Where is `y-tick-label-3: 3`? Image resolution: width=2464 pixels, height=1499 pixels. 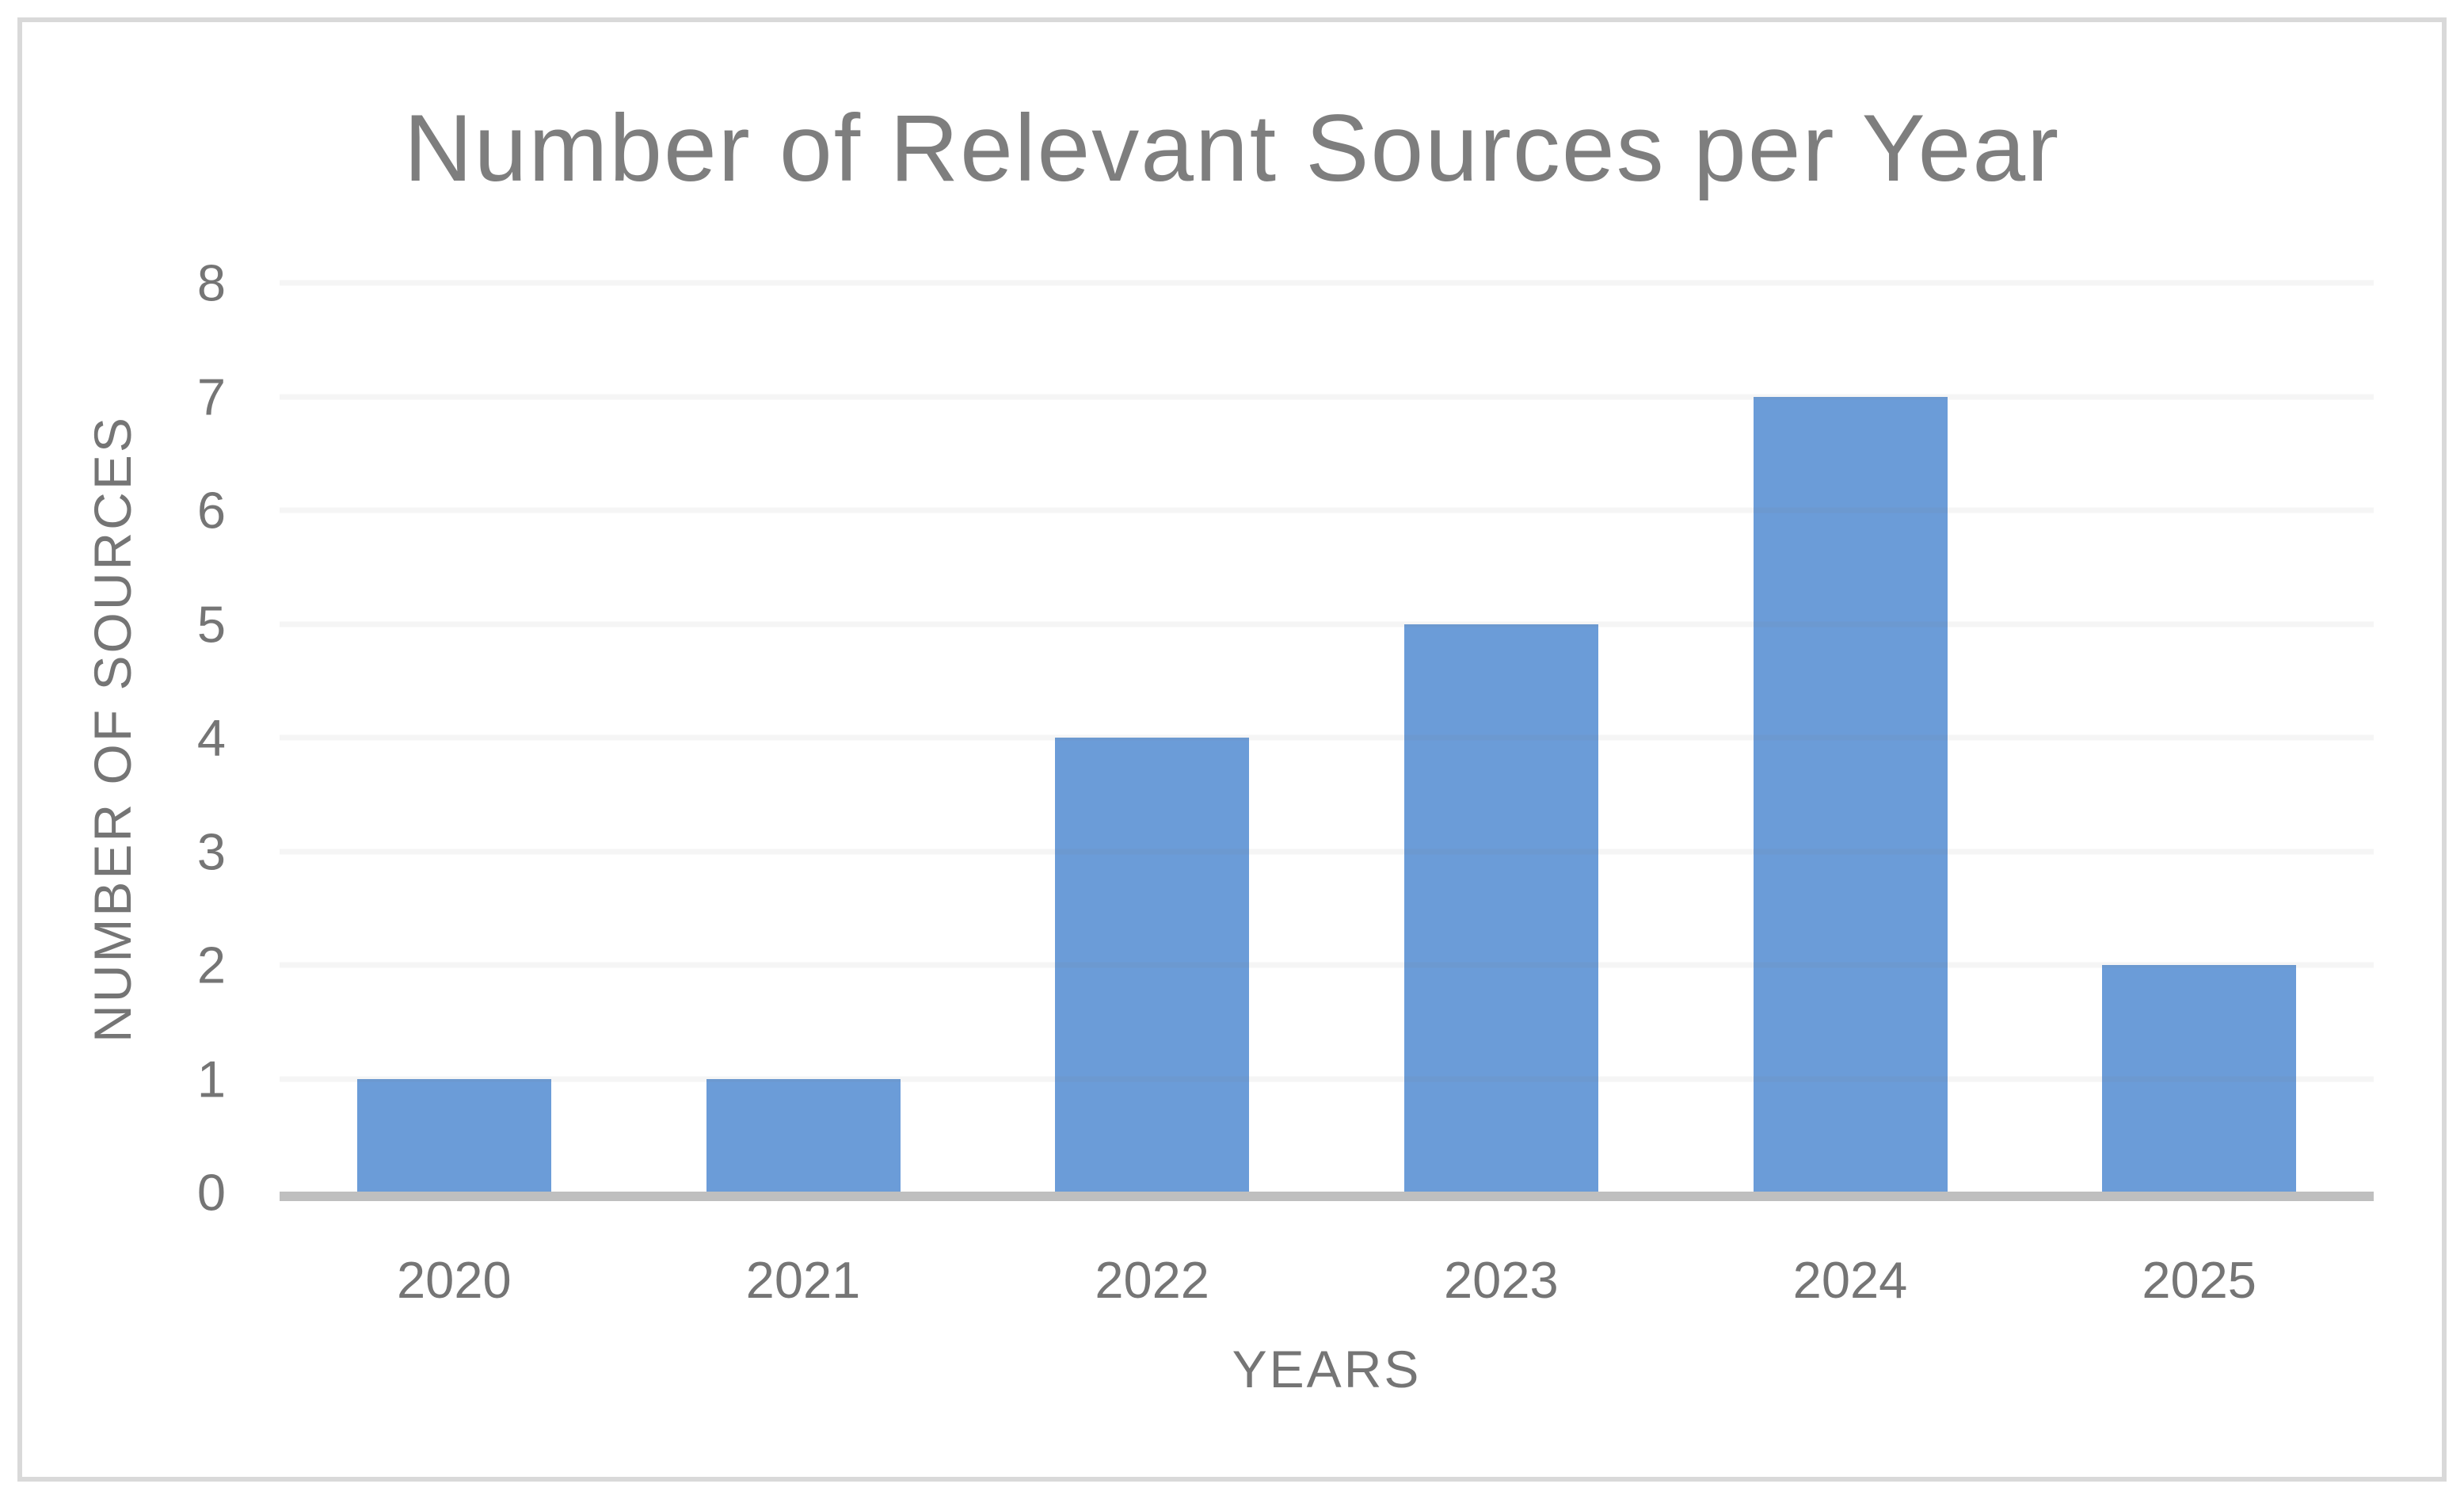
y-tick-label-3: 3 is located at coordinates (211, 851).